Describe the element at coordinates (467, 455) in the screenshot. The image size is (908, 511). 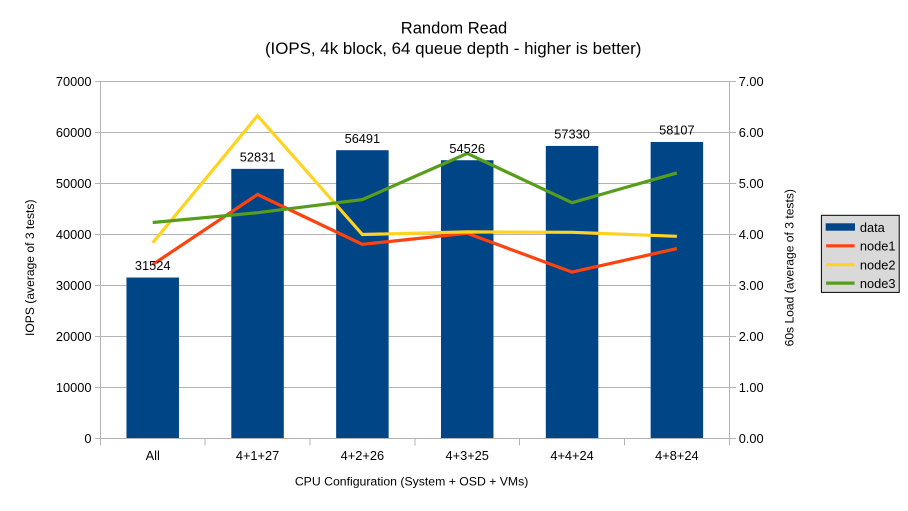
I see `svg-text: 4+3+25` at that location.